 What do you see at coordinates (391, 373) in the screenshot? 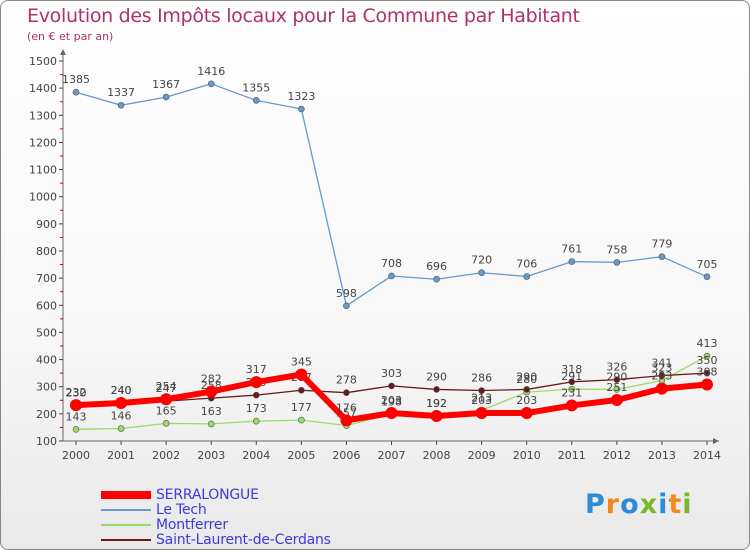
I see `data-label: 303` at bounding box center [391, 373].